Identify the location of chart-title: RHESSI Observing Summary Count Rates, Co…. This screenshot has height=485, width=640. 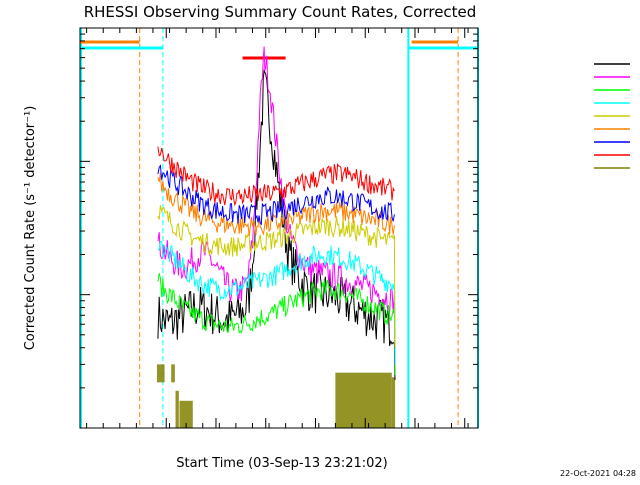
(280, 12).